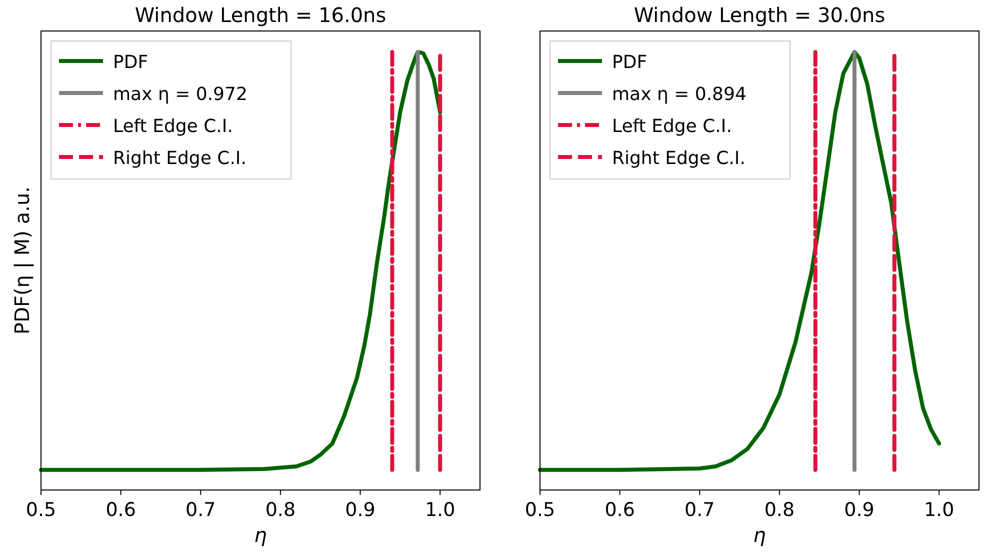 This screenshot has width=987, height=552. I want to click on legend-label: max η = 0.972, so click(180, 94).